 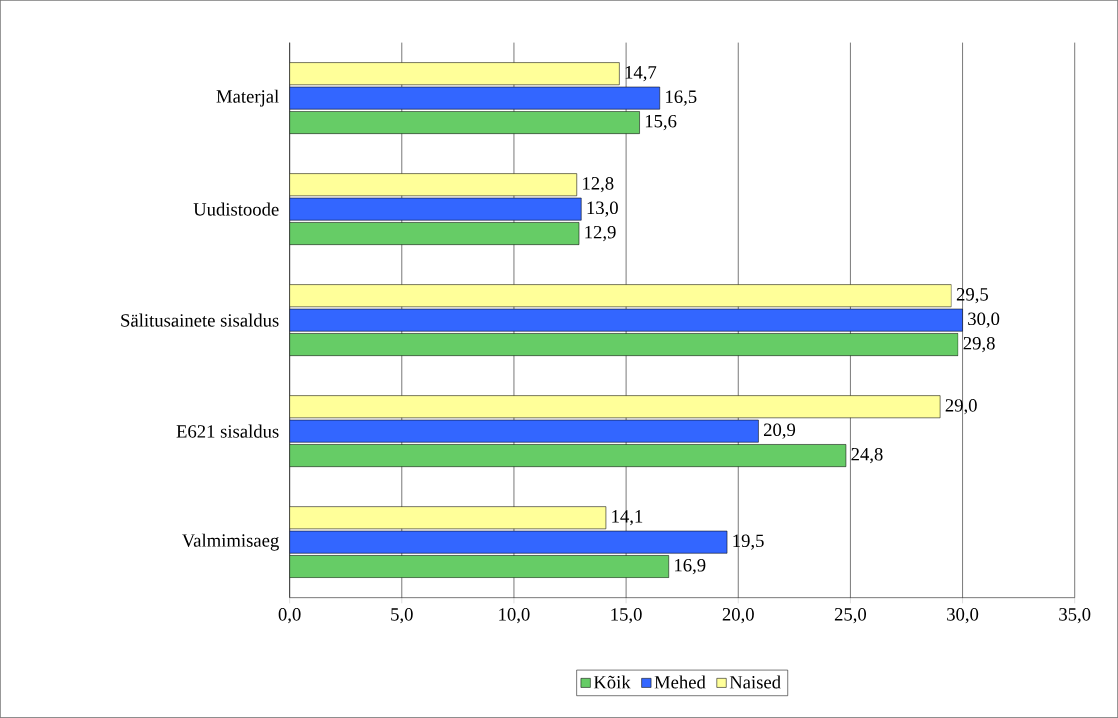 I want to click on data-label: 14,7, so click(x=641, y=74).